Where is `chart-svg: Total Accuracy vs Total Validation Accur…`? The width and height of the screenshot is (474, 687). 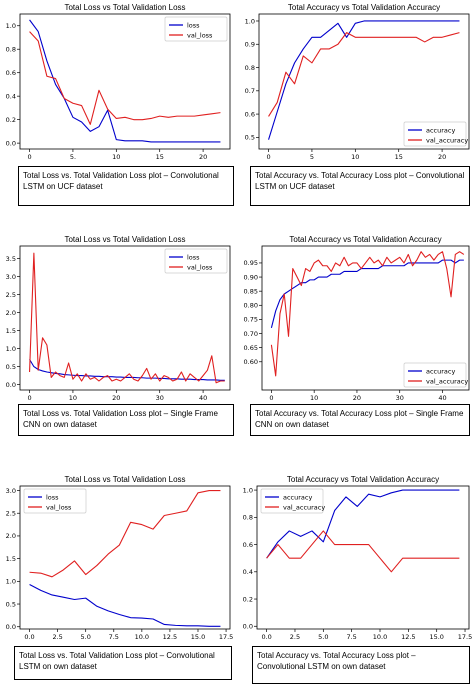
chart-svg: Total Accuracy vs Total Validation Accur… is located at coordinates (357, 82).